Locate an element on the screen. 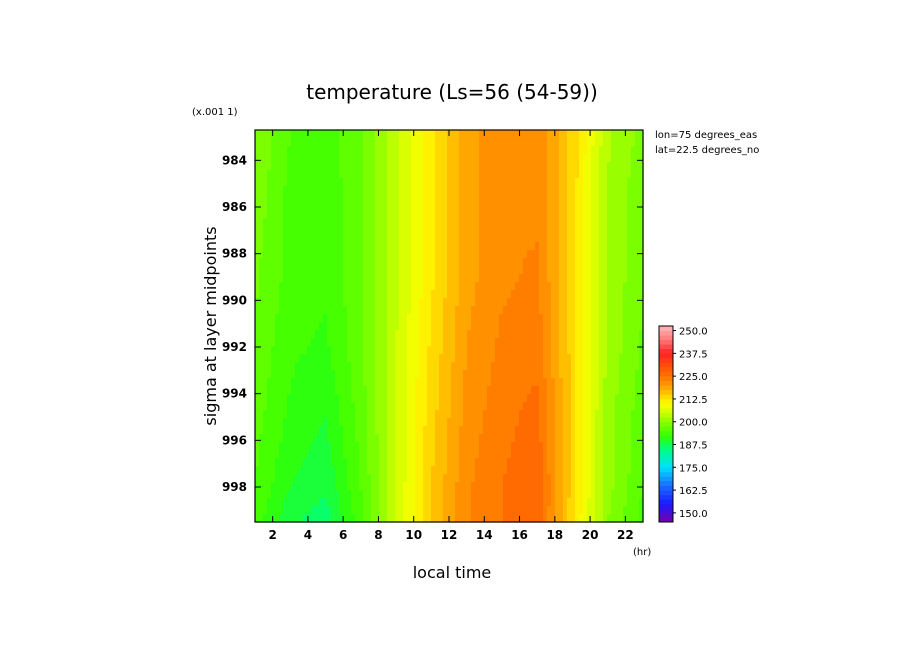 This screenshot has height=654, width=904. x-tick-label: 20 is located at coordinates (590, 535).